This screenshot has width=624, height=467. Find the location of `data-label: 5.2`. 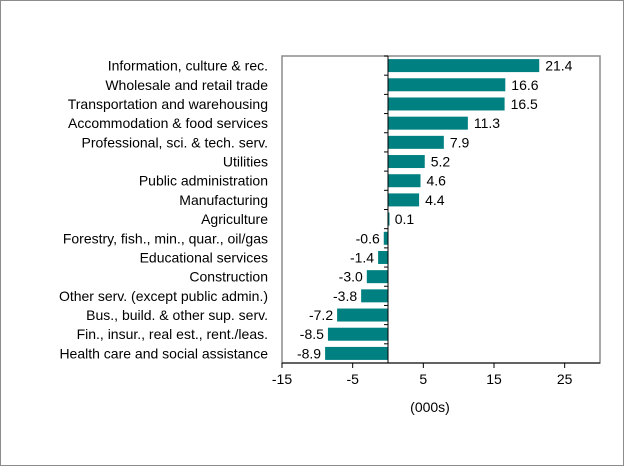

data-label: 5.2 is located at coordinates (441, 162).